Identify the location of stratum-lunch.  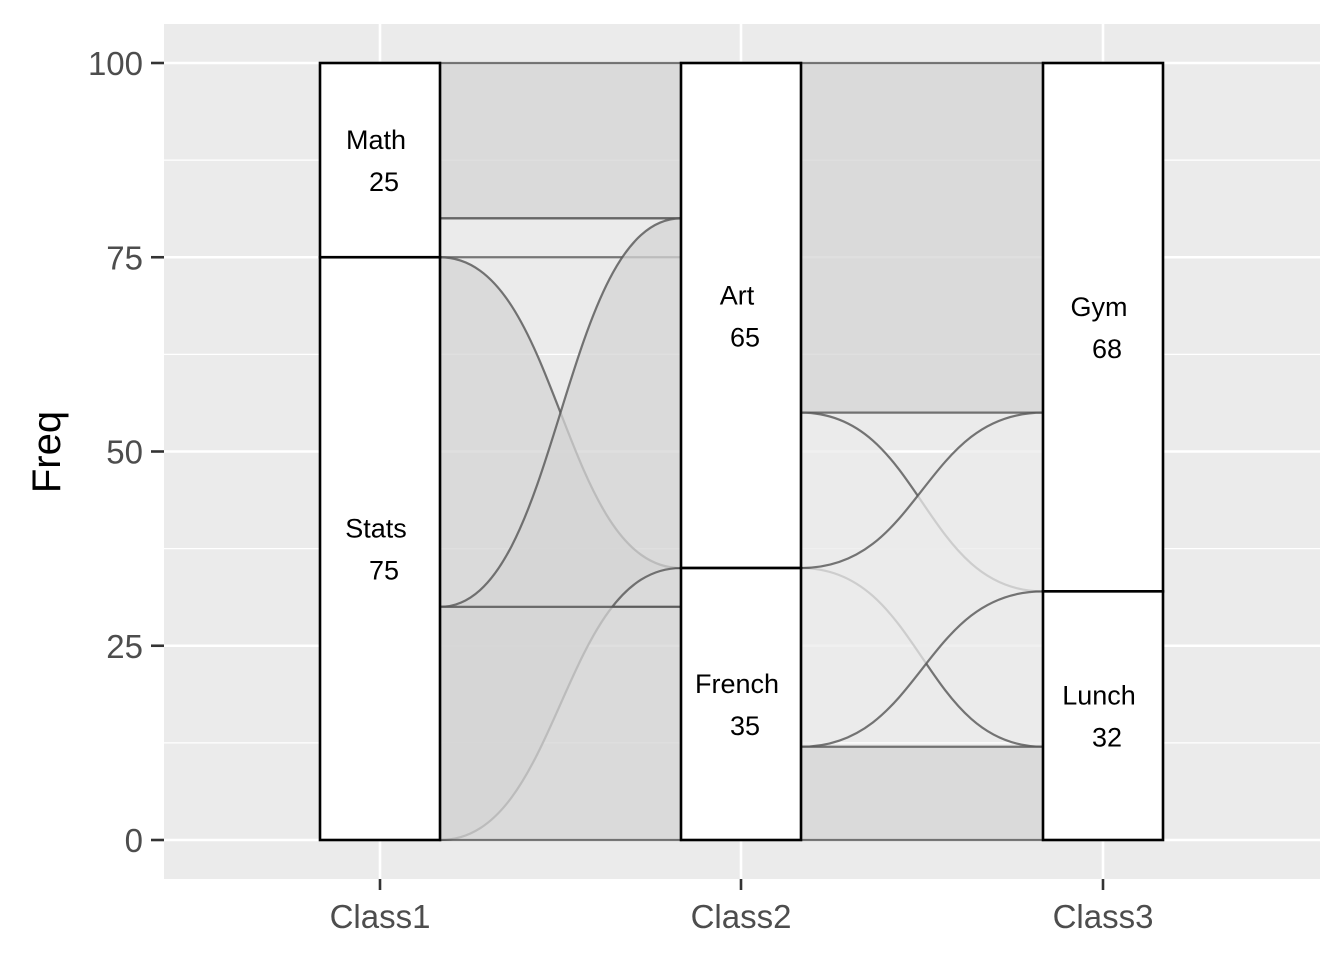
(1103, 716).